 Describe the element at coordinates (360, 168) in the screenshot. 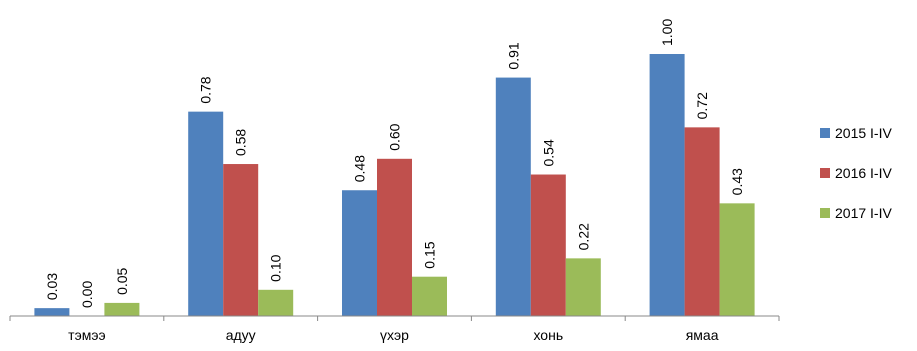

I see `data-label-2015-i-iv-2: 0.48` at that location.